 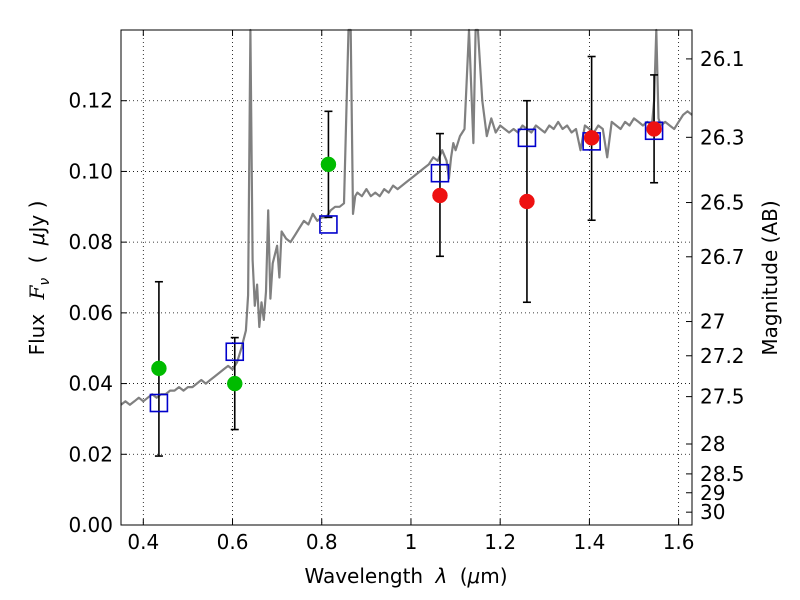 What do you see at coordinates (770, 277) in the screenshot?
I see `y2-axis-label: Magnitude (AB)` at bounding box center [770, 277].